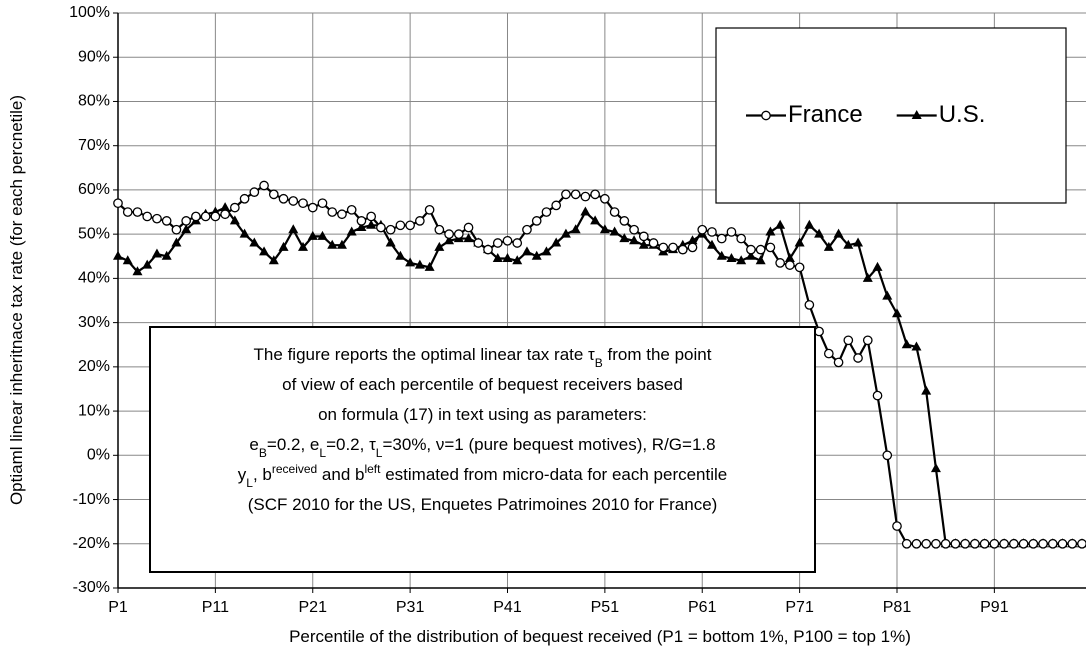 The height and width of the screenshot is (652, 1086). What do you see at coordinates (294, 469) in the screenshot?
I see `annotation-superscript: received` at bounding box center [294, 469].